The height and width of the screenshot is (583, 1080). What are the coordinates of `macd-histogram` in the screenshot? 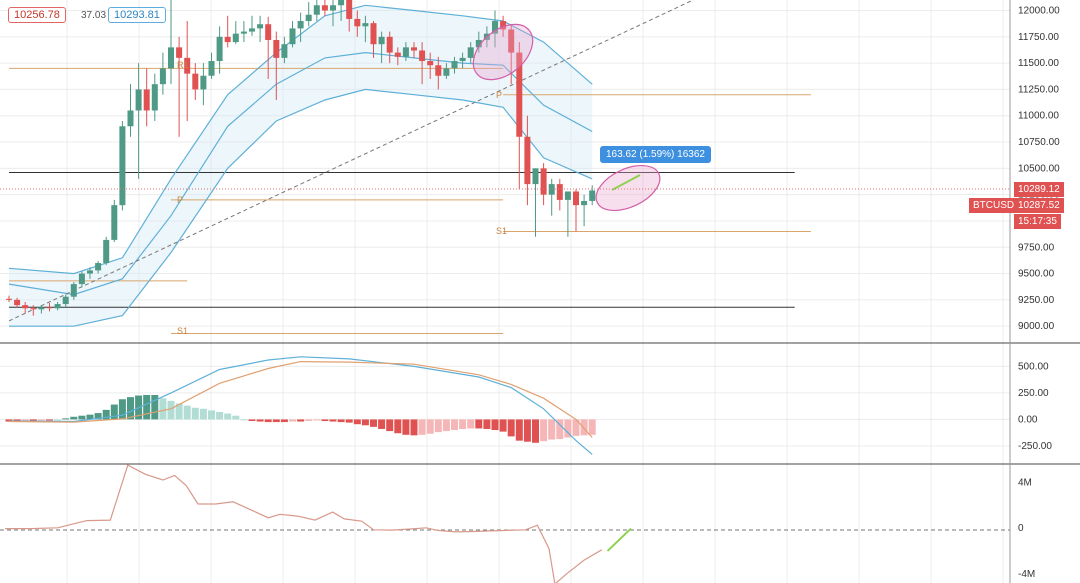 It's located at (300, 419).